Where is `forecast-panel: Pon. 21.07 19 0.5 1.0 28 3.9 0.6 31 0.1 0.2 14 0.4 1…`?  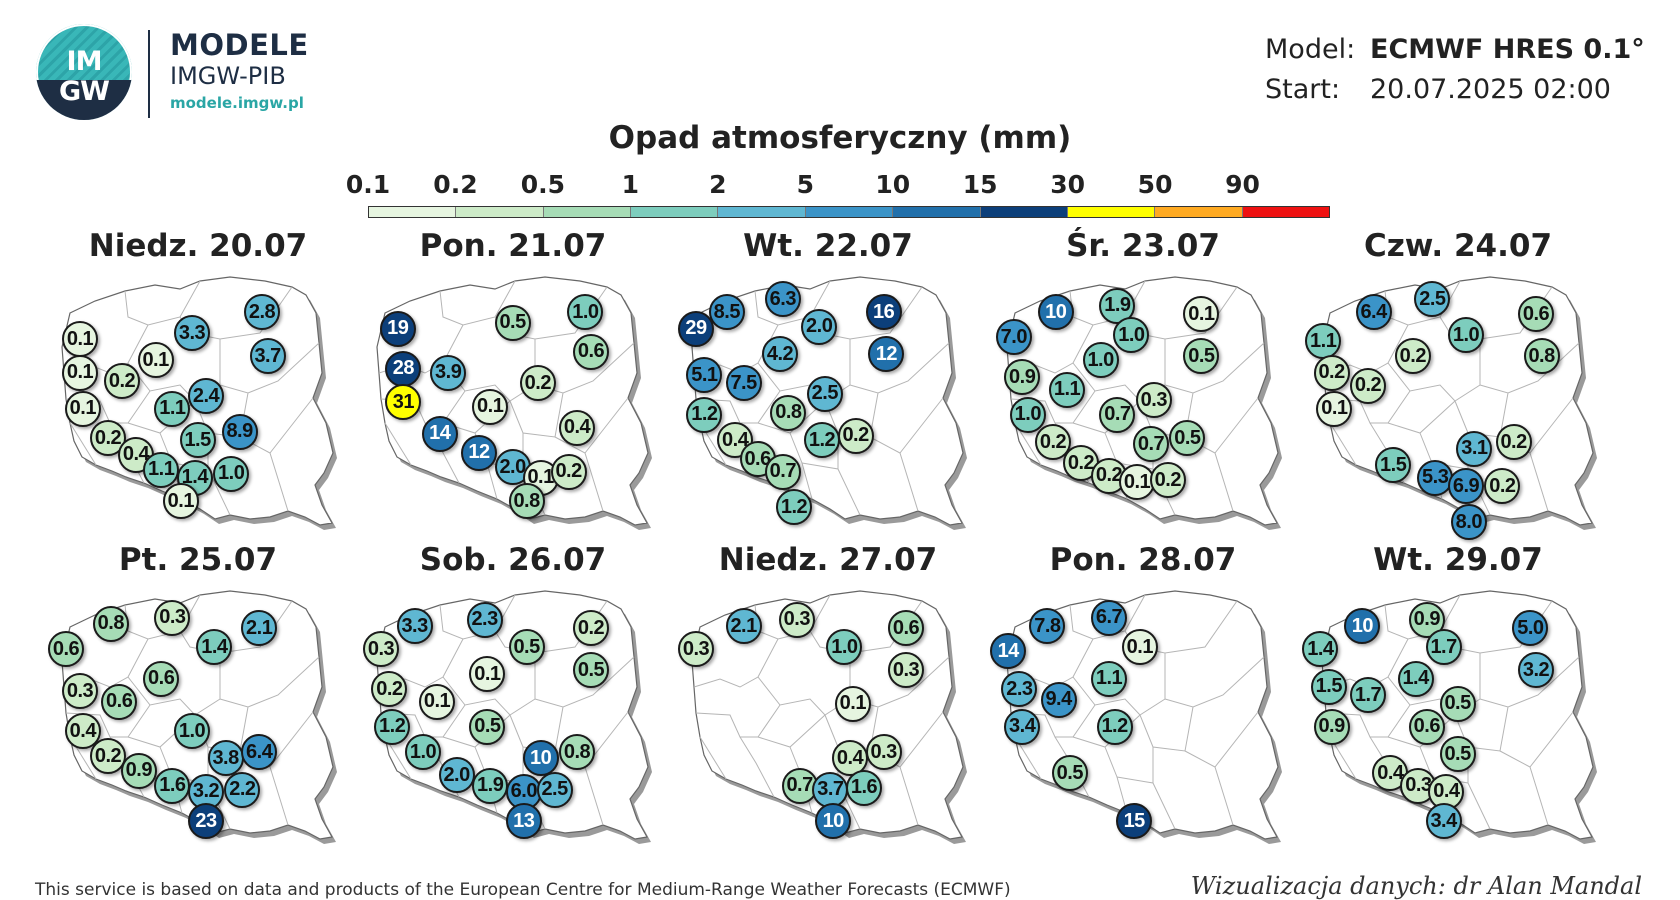 forecast-panel: Pon. 21.07 19 0.5 1.0 28 3.9 0.6 31 0.1 0.2 14 0.4 1… is located at coordinates (513, 383).